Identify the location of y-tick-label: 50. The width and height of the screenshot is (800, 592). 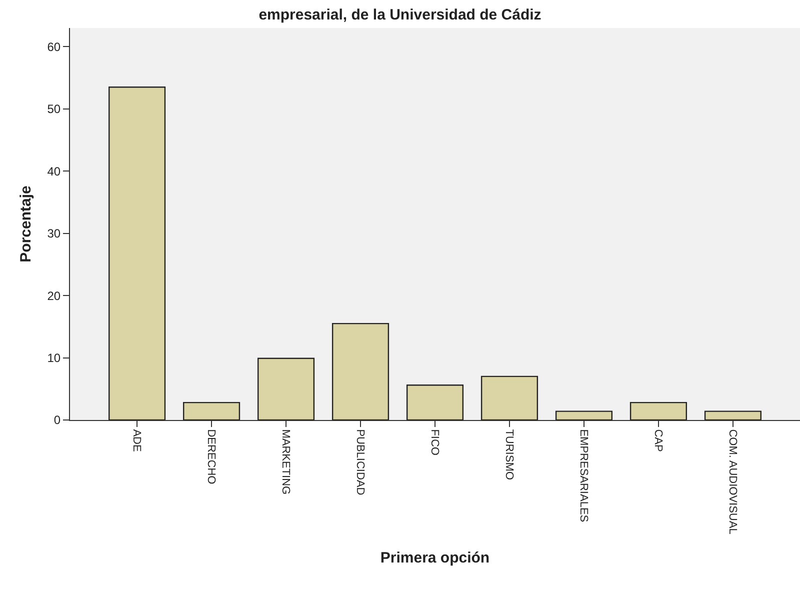
(54, 109).